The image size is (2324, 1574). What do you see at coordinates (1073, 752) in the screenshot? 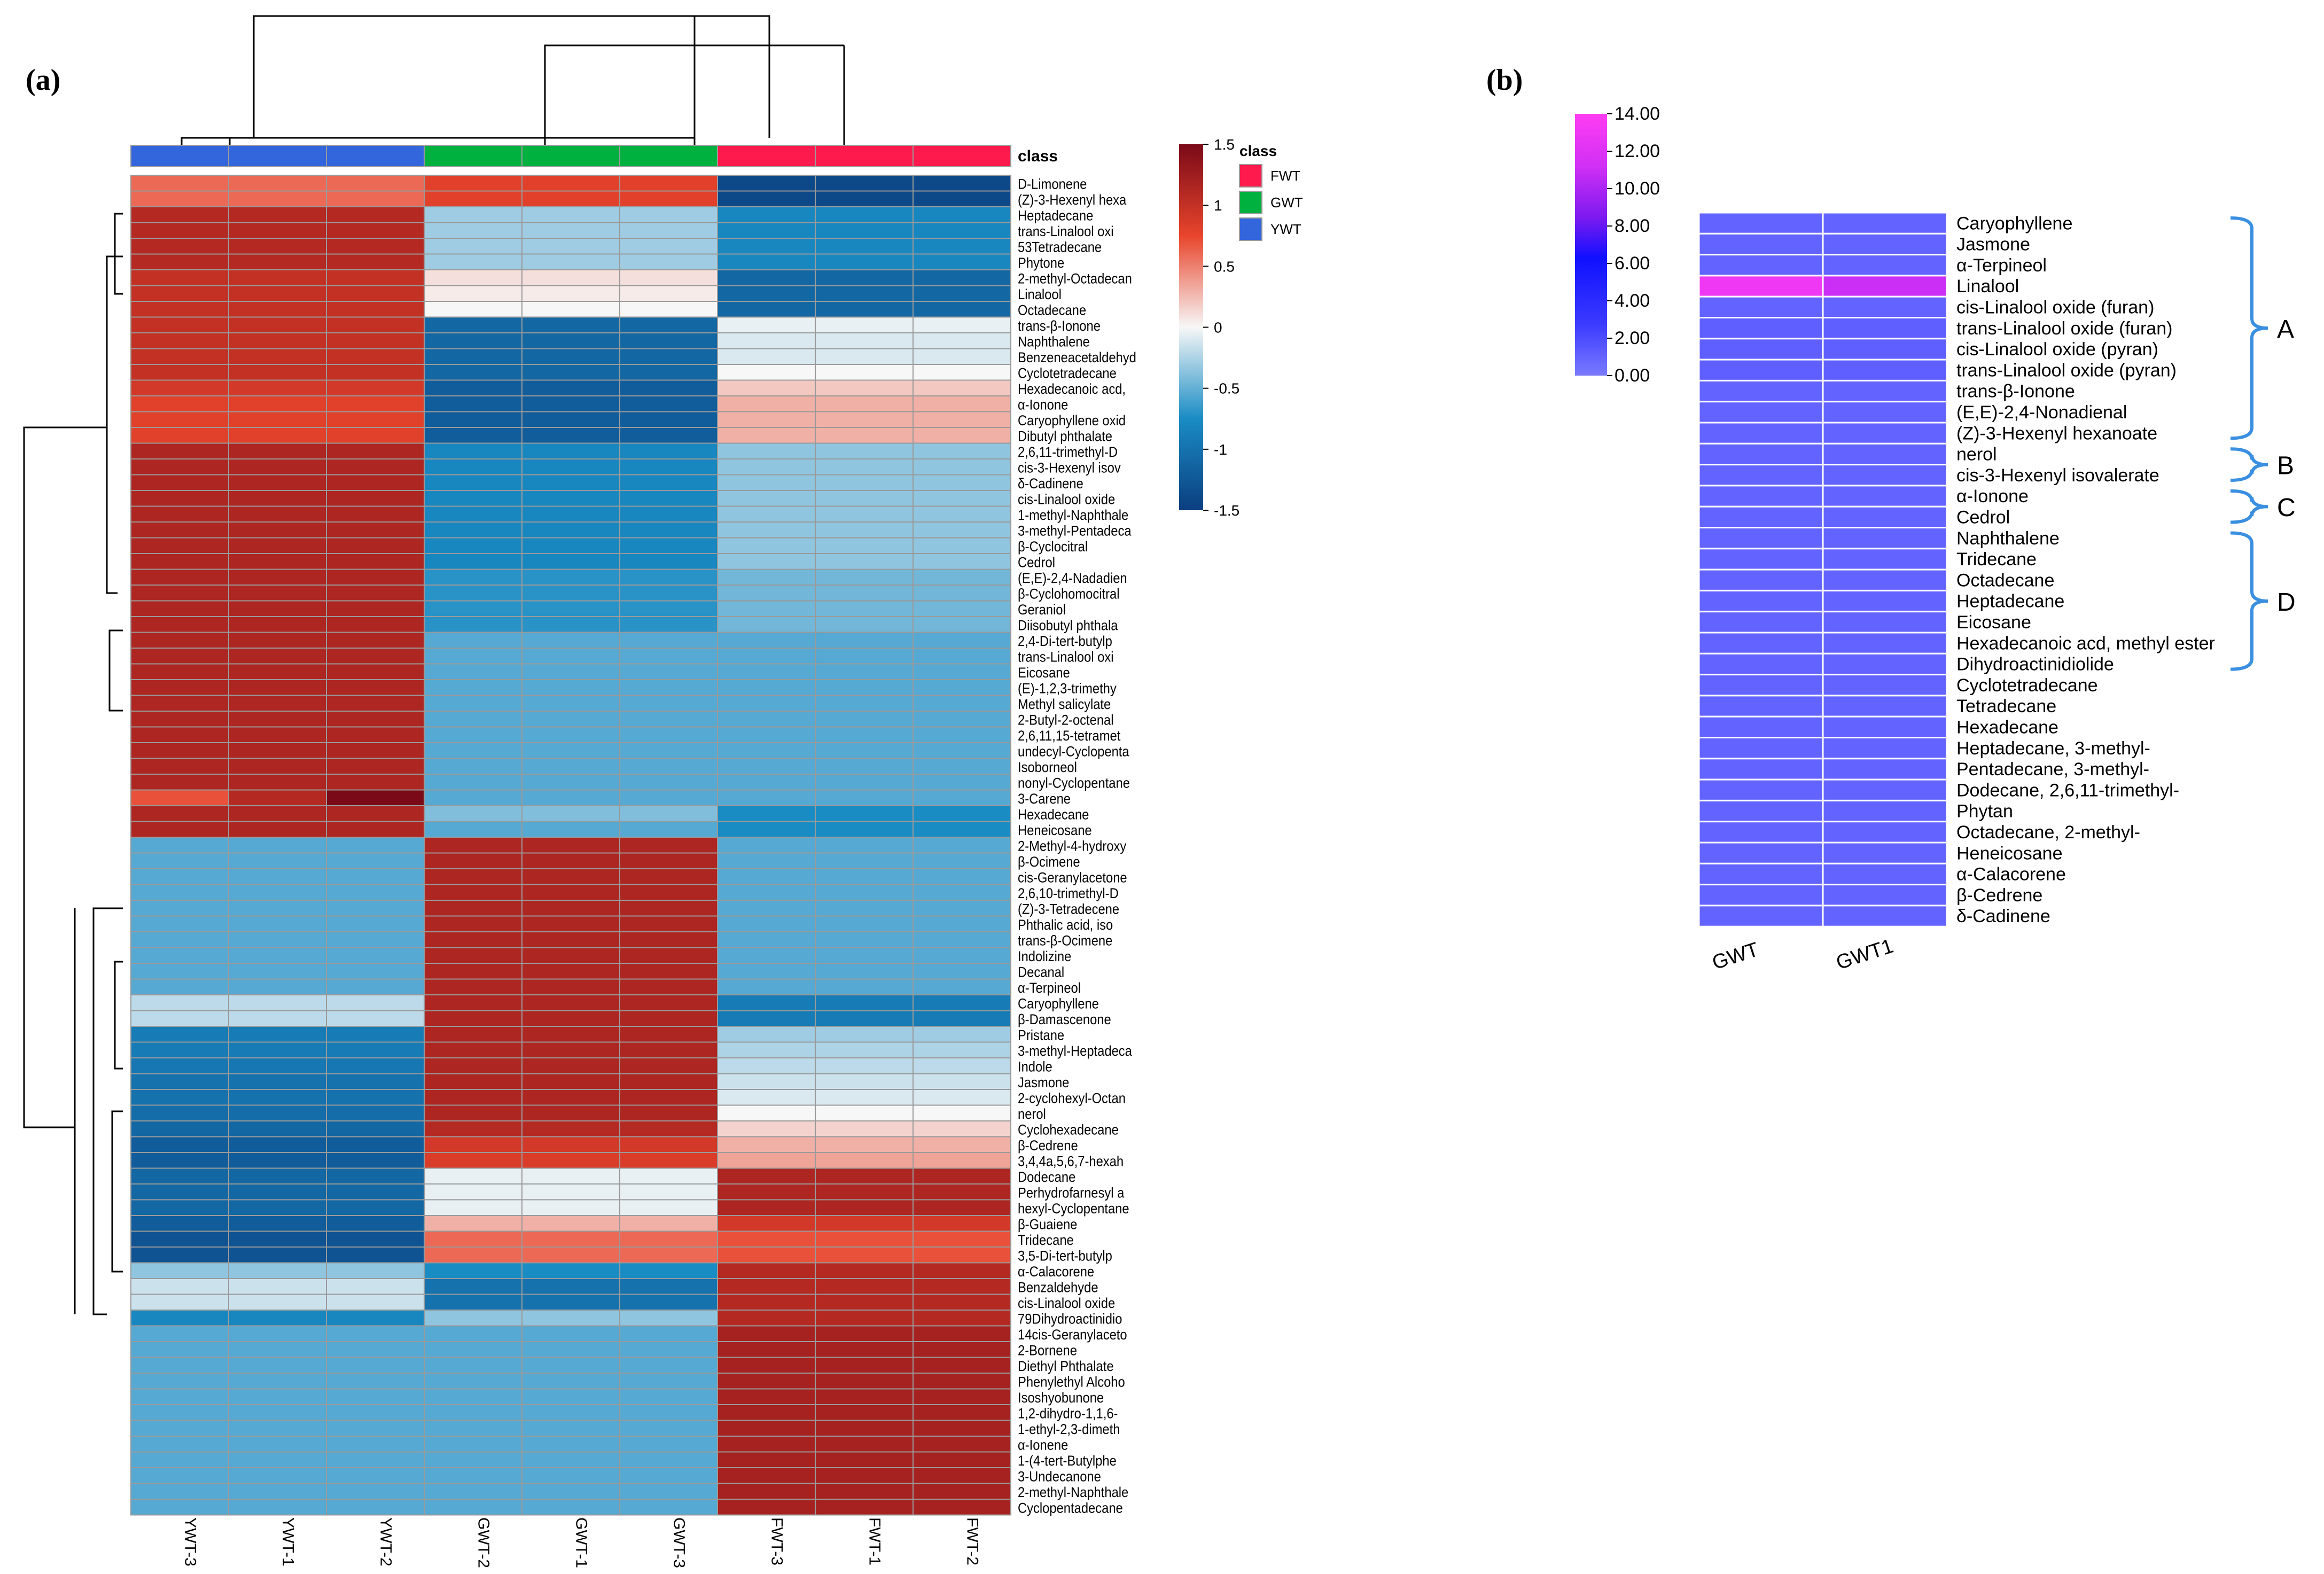
I see `heatmap-a-row-label: undecyl-Cyclopenta` at bounding box center [1073, 752].